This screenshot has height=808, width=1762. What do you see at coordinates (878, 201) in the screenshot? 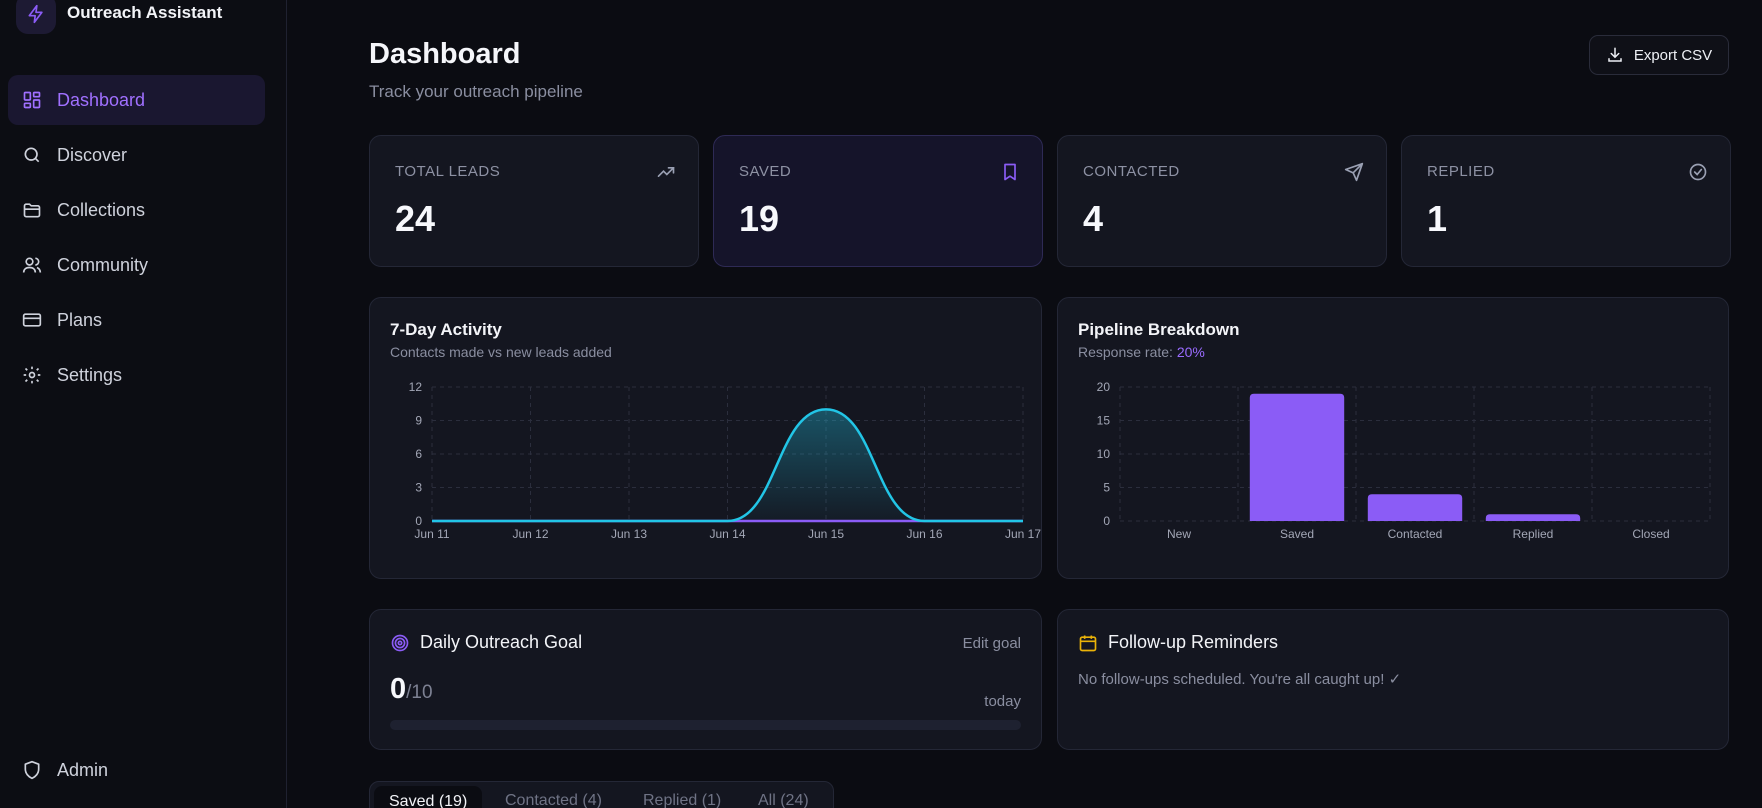
I see `stat-card-saved: SAVED 19` at bounding box center [878, 201].